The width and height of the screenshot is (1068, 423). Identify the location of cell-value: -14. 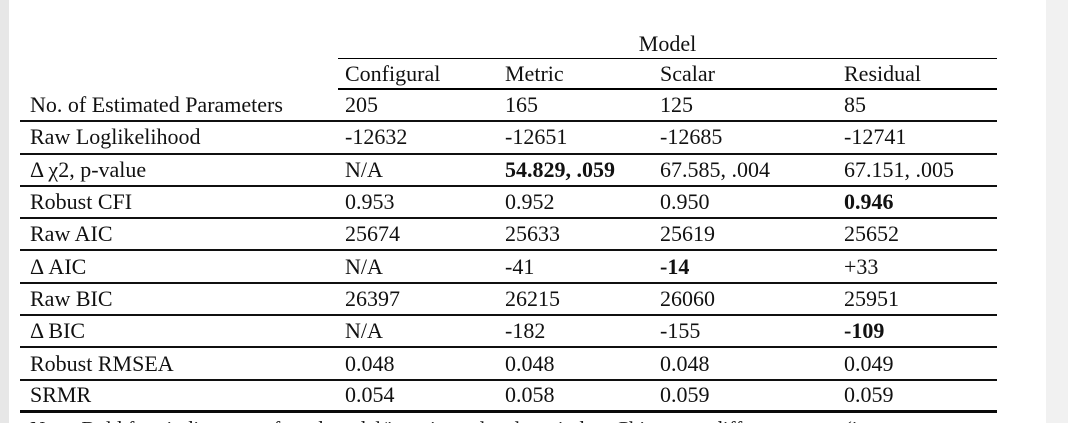
(675, 266).